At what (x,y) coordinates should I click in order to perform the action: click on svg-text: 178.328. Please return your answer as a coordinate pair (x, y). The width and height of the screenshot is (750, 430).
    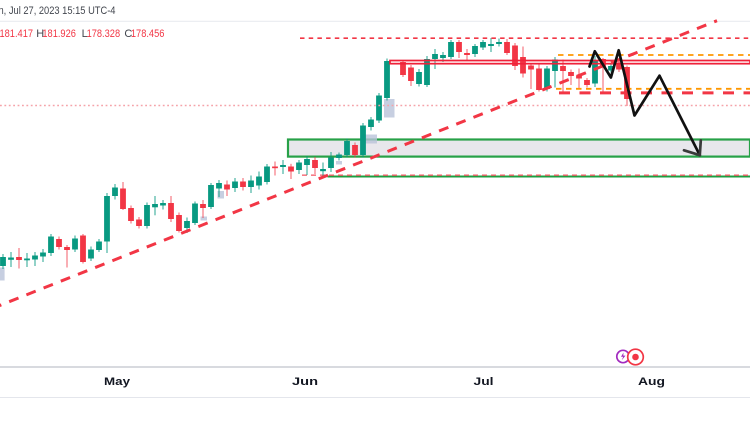
    Looking at the image, I should click on (104, 34).